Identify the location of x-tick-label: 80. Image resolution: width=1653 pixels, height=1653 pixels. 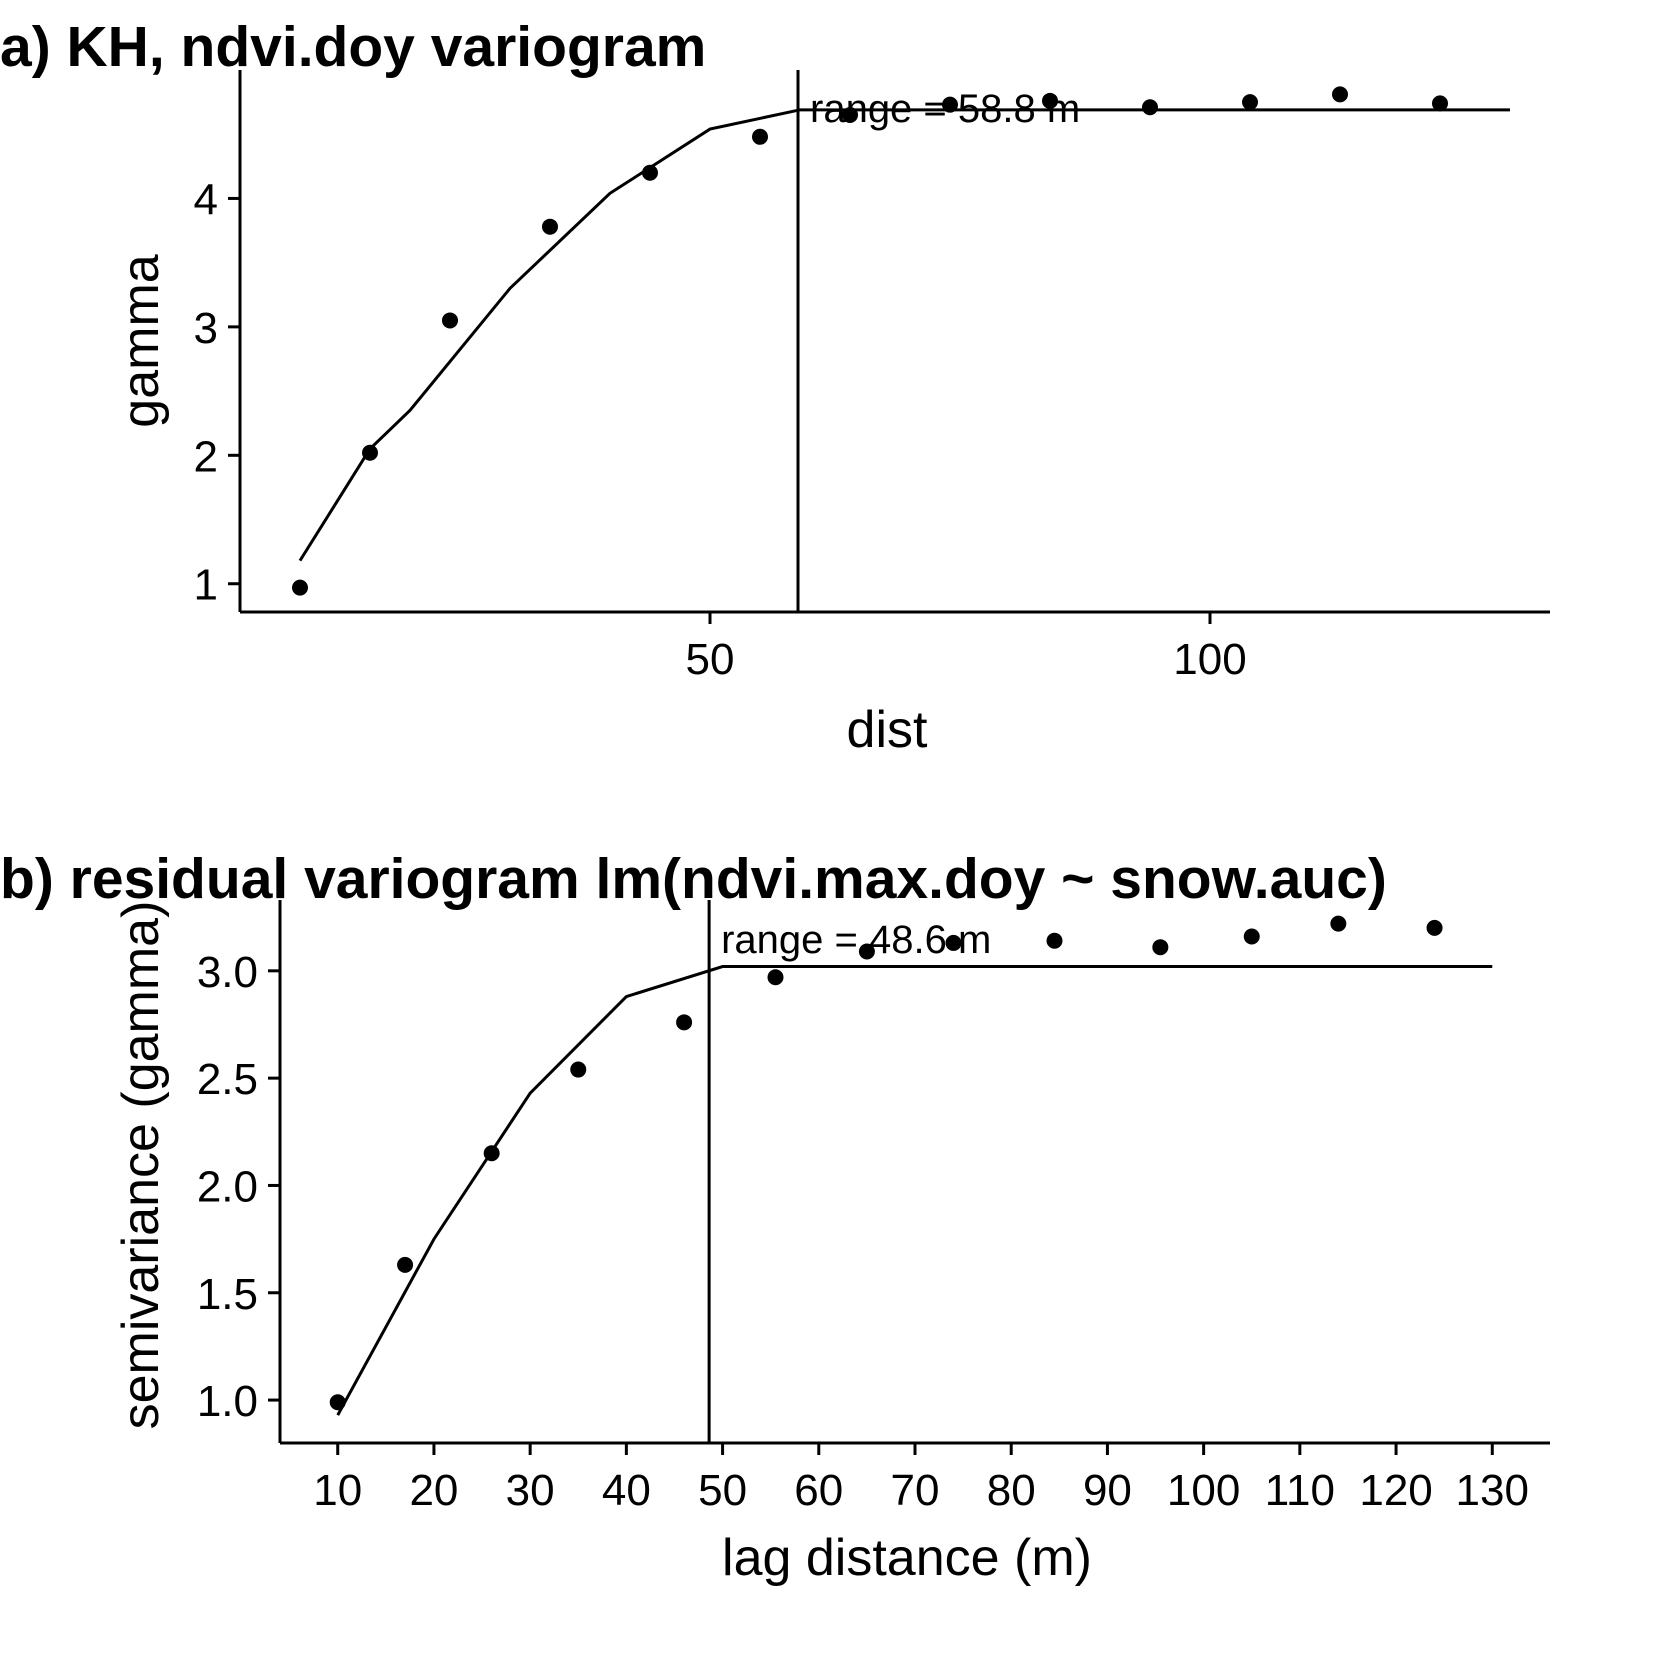
(1011, 1490).